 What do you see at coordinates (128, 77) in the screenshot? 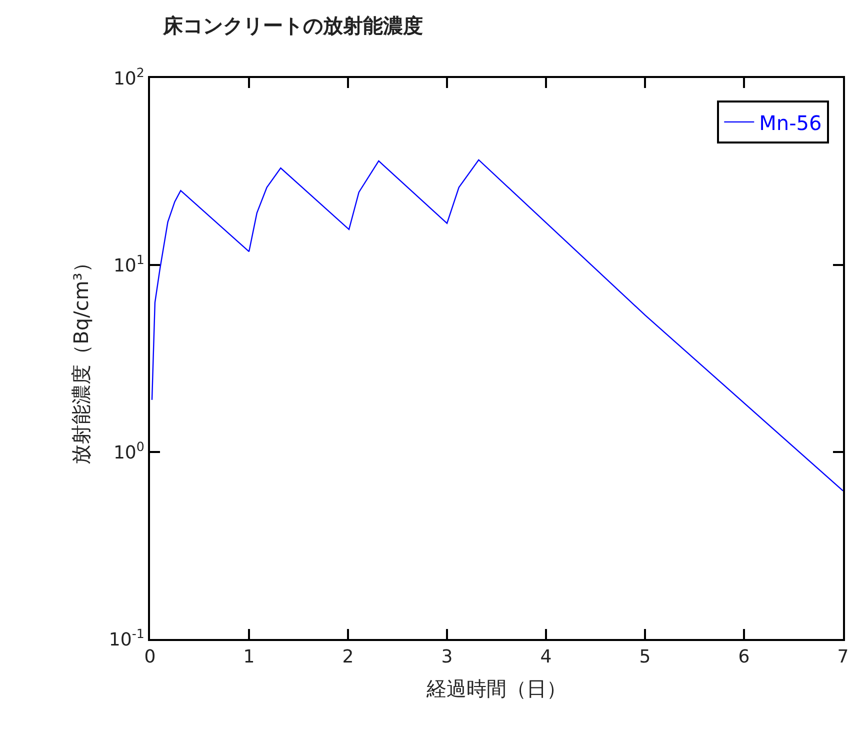
I see `y-tick-label: 10$^{2}$` at bounding box center [128, 77].